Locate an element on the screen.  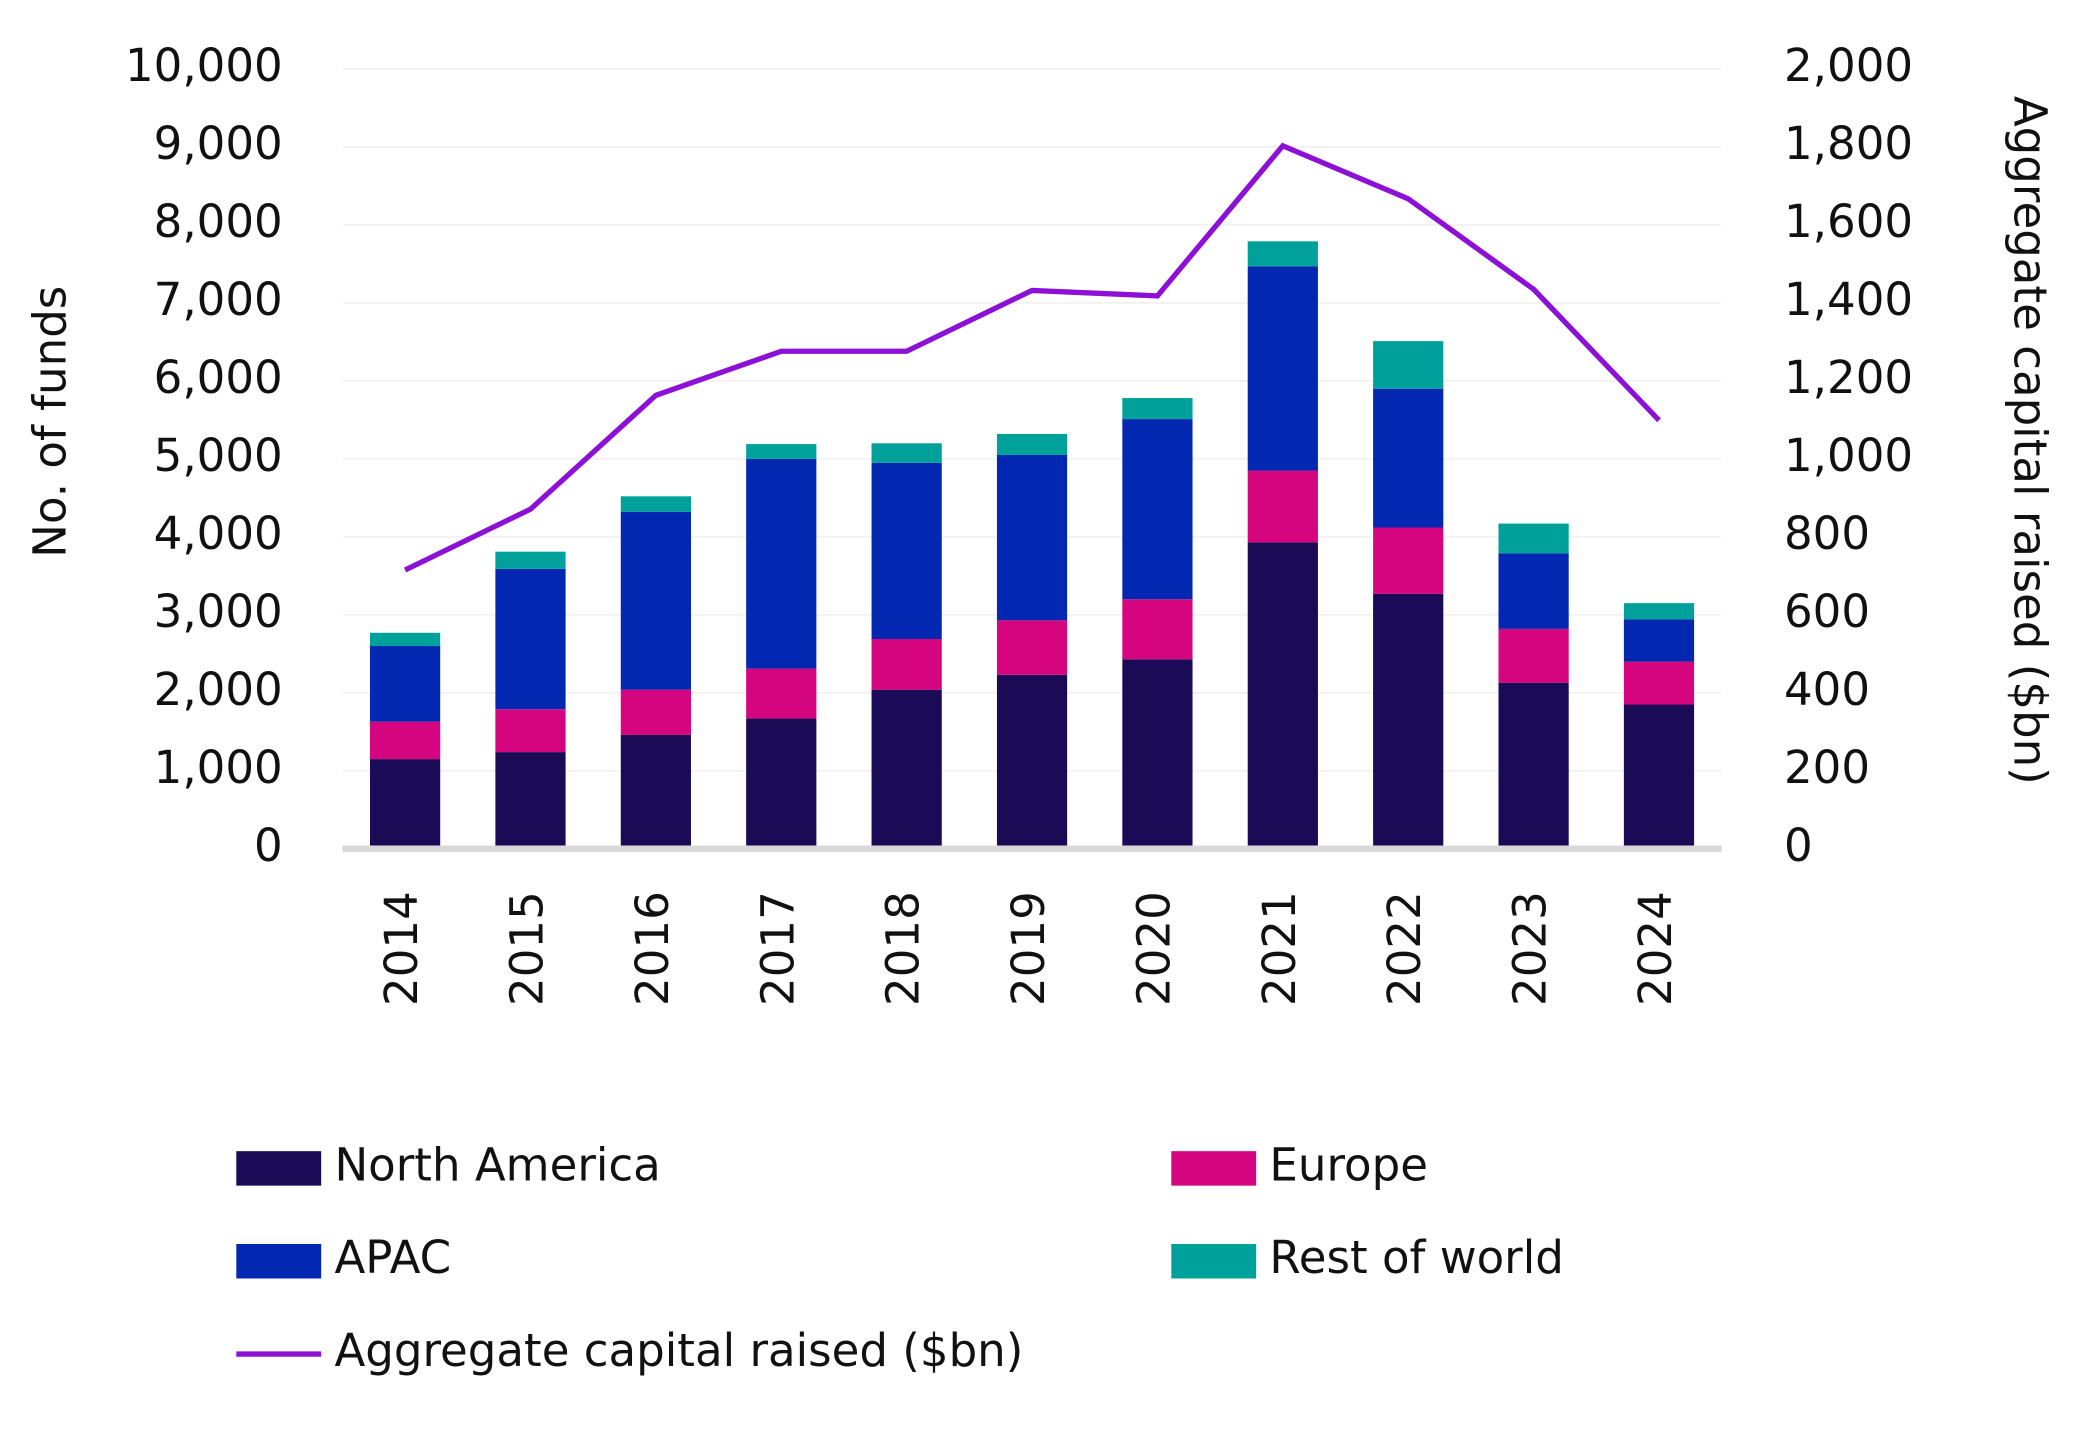
y-tick-label: 1,000 is located at coordinates (218, 767).